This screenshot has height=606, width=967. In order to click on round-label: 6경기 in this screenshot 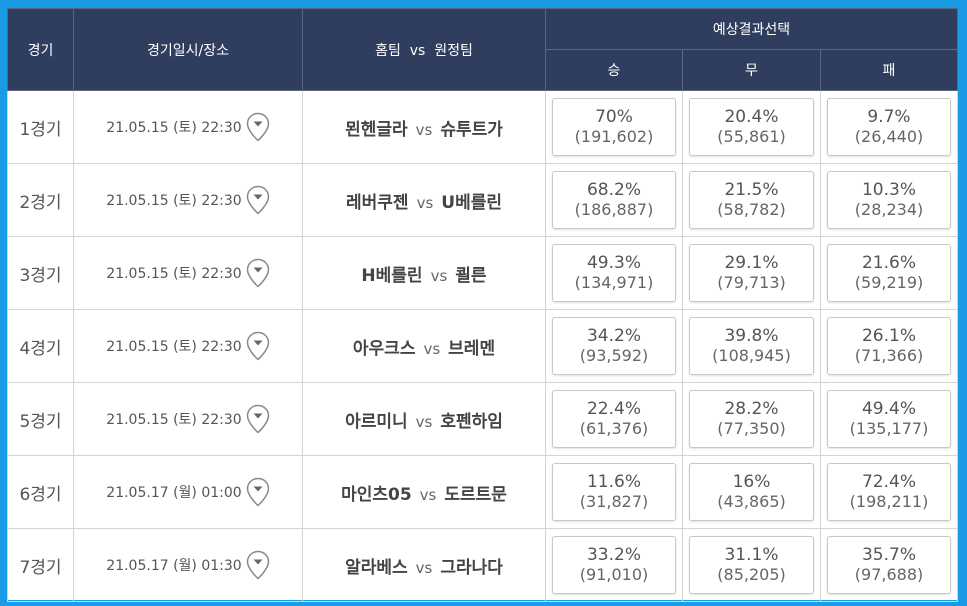, I will do `click(40, 492)`.